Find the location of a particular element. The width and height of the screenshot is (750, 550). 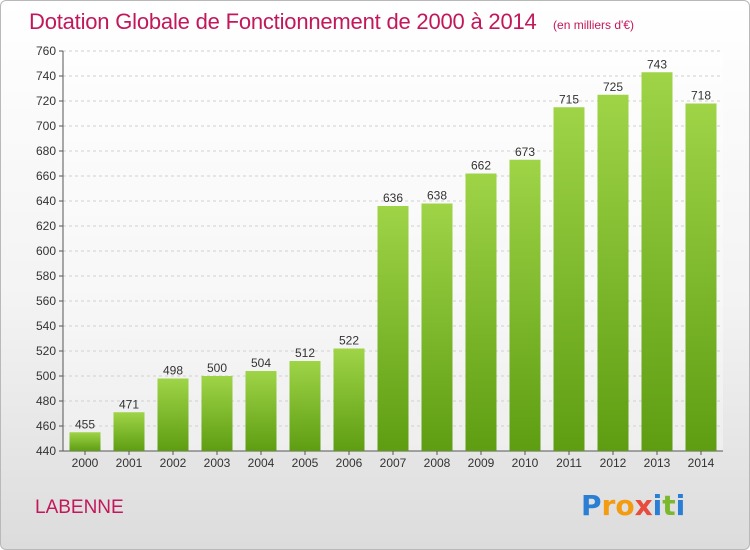

x-tick-label-2011: 2011 is located at coordinates (569, 463).